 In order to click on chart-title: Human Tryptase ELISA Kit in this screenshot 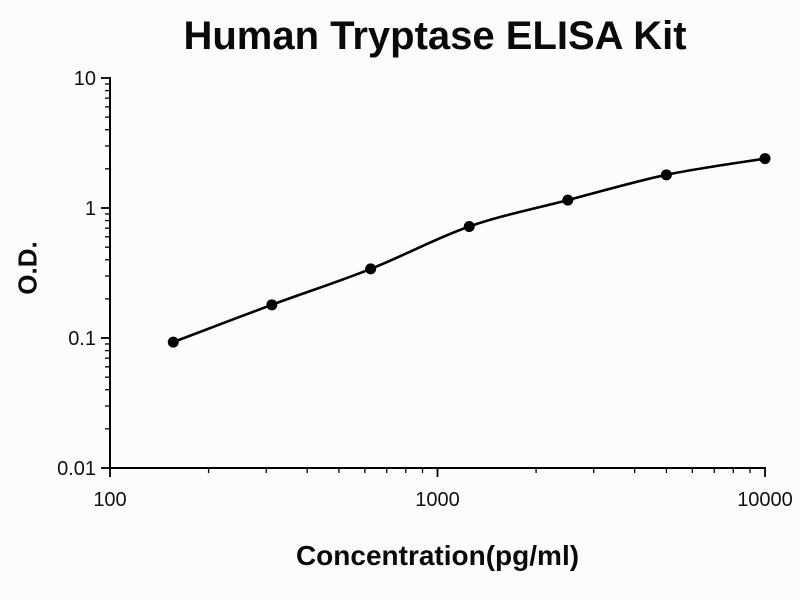, I will do `click(435, 36)`.